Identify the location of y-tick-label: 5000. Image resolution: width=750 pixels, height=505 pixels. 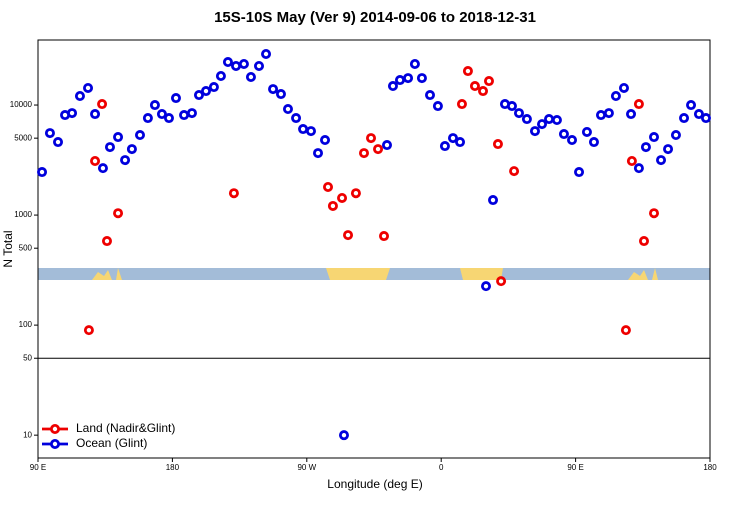
(23, 137).